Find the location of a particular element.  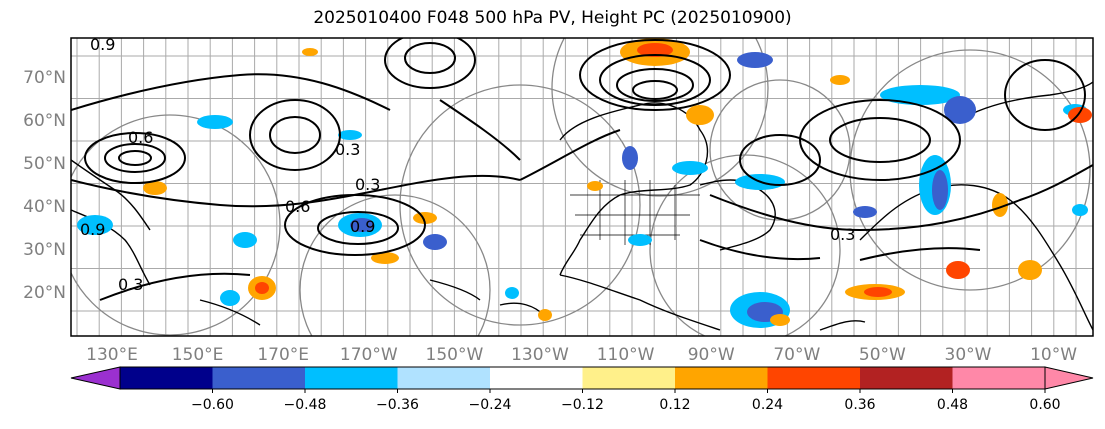

longitude-label: 110°W is located at coordinates (626, 355).